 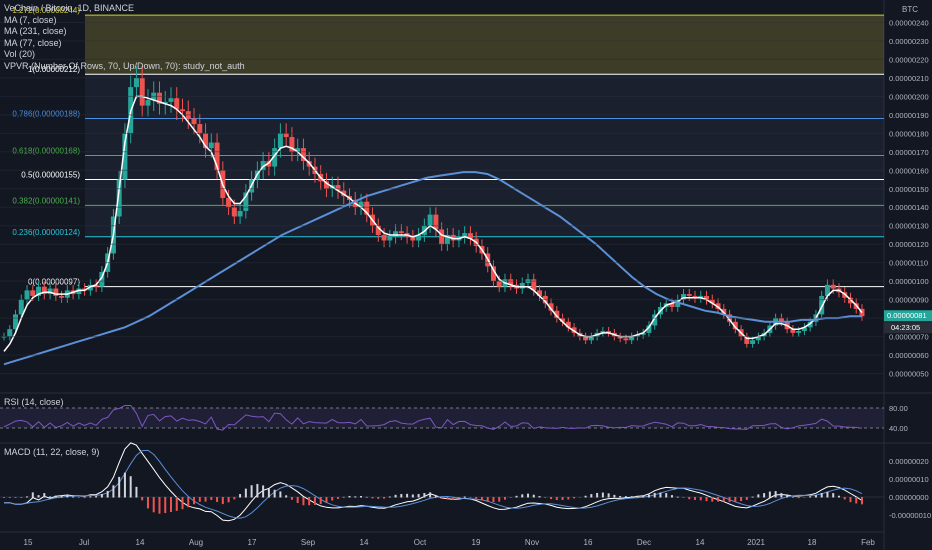 What do you see at coordinates (30, 19) in the screenshot?
I see `legend-ma7: MA (7, close)` at bounding box center [30, 19].